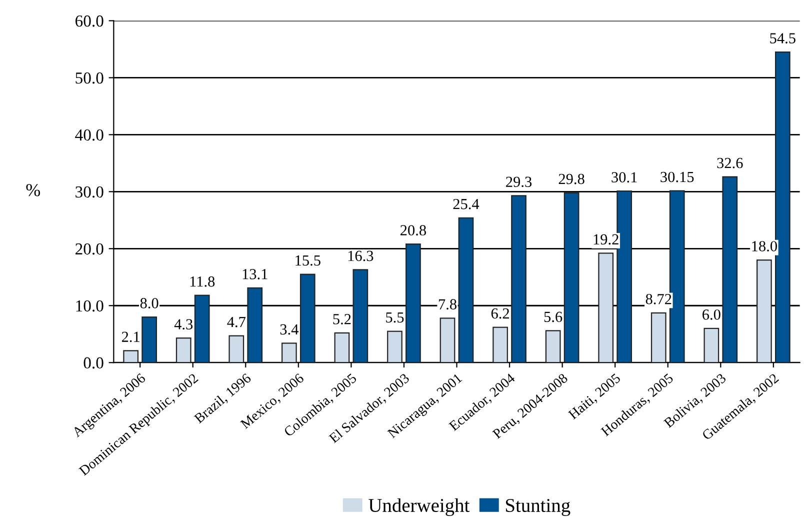 The width and height of the screenshot is (812, 518). What do you see at coordinates (149, 303) in the screenshot?
I see `data-label: 8.0` at bounding box center [149, 303].